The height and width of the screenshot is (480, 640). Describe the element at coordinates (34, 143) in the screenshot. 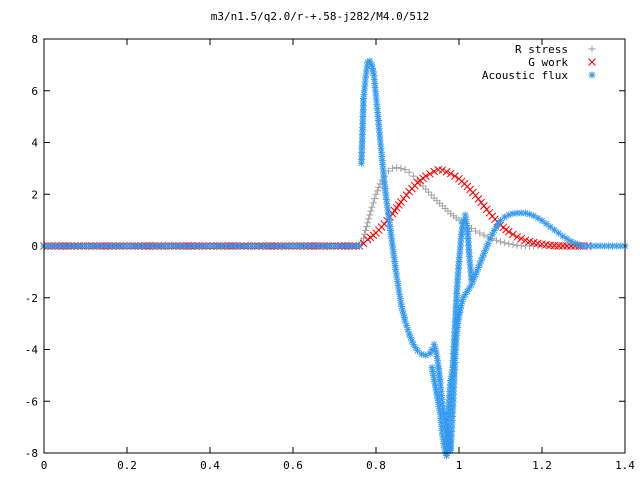

I see `y-tick-label: 4` at that location.